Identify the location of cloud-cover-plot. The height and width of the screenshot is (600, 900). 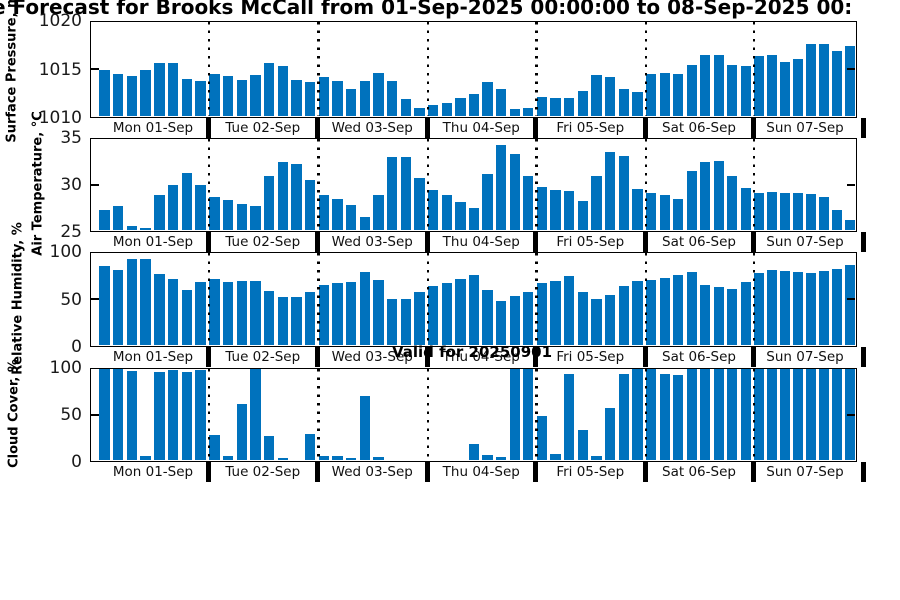
(473, 415).